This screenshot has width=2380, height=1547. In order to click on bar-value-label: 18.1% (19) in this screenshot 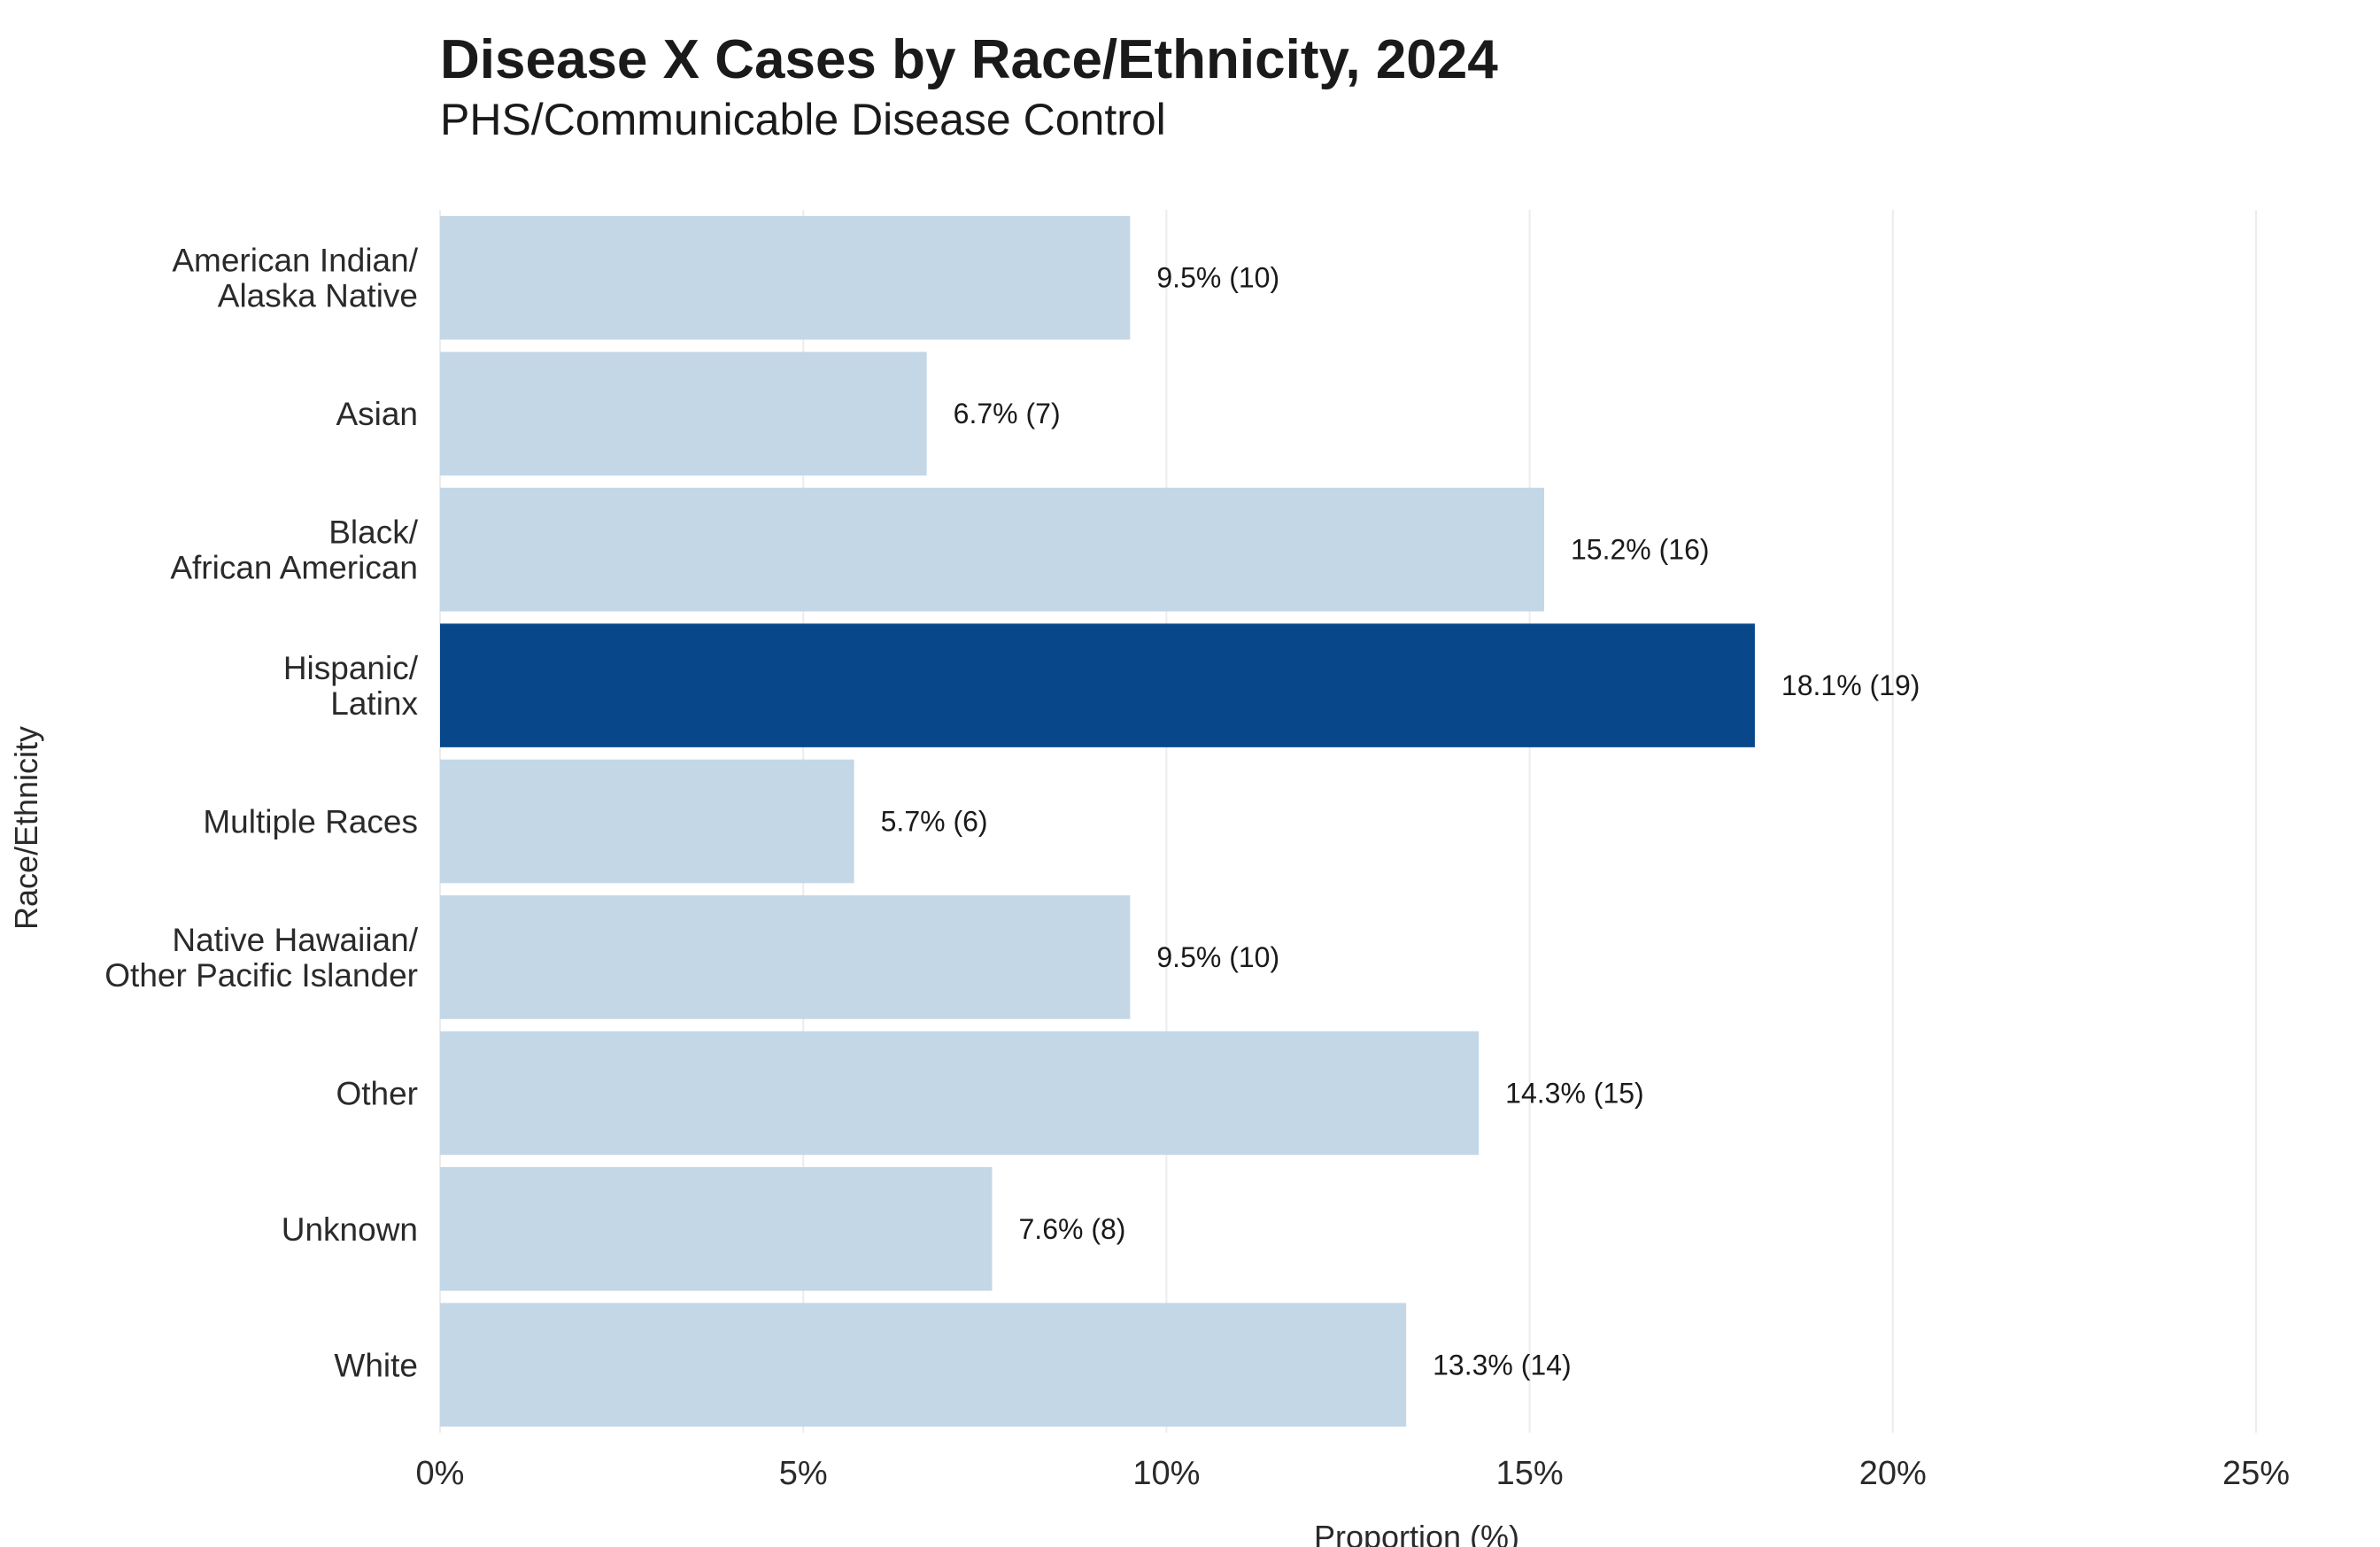, I will do `click(1850, 685)`.